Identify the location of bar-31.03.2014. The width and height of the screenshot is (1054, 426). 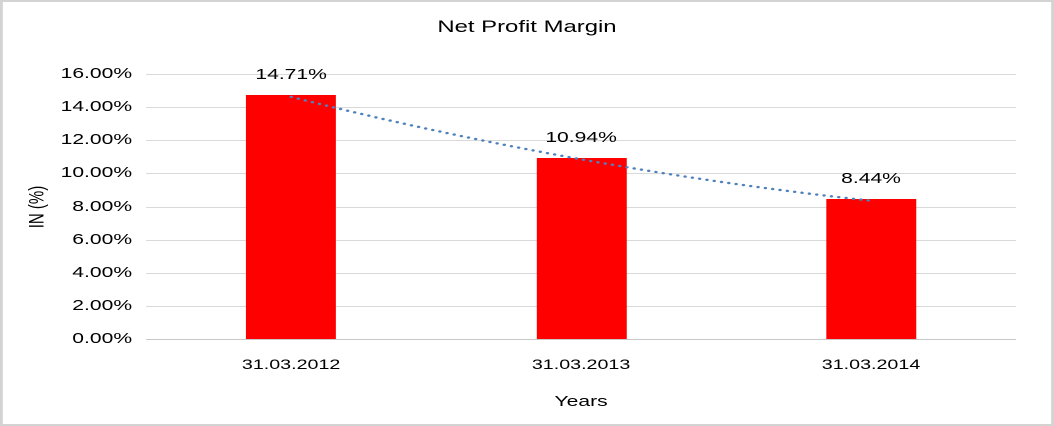
(871, 269).